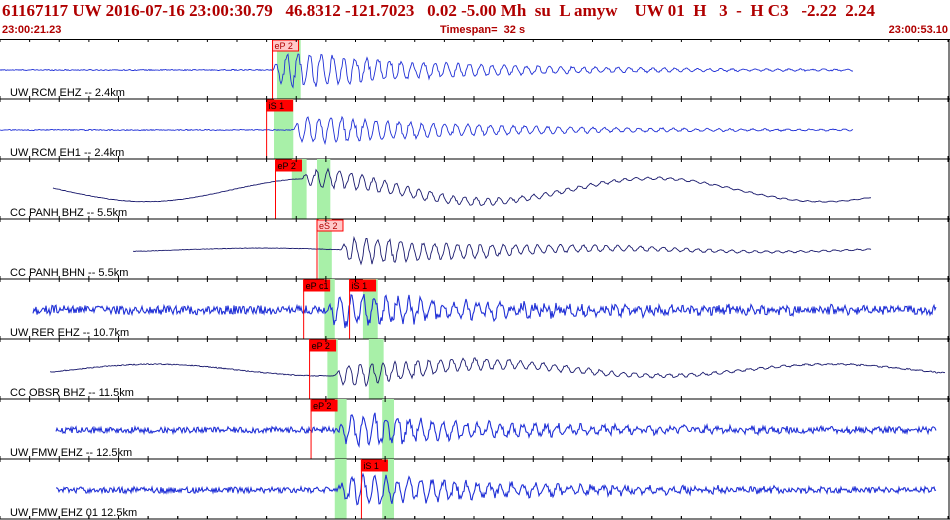 This screenshot has height=520, width=950. I want to click on station-label-6: UW FMW EHZ -- 12.5km, so click(71, 453).